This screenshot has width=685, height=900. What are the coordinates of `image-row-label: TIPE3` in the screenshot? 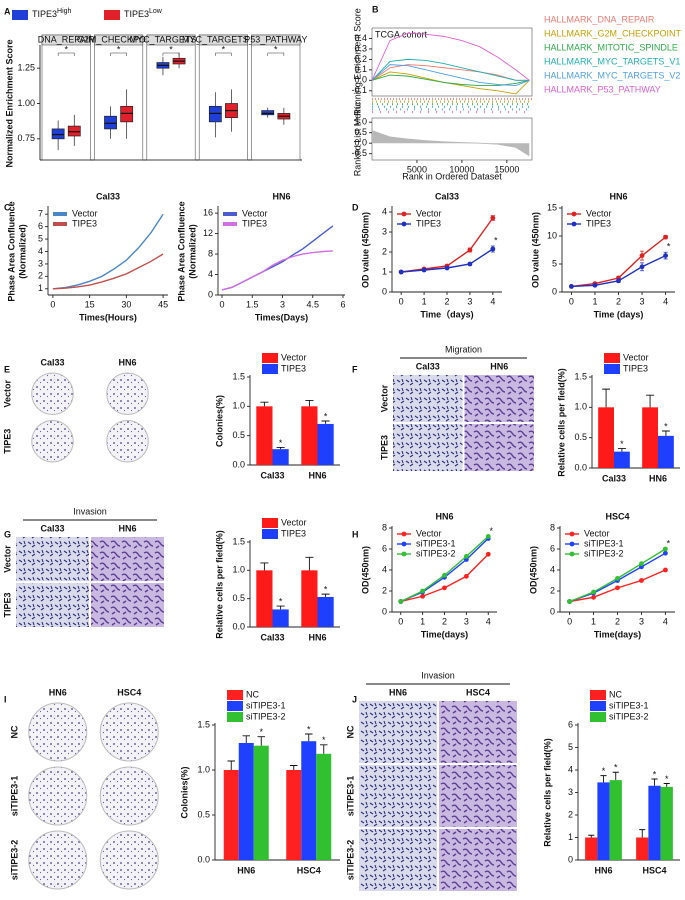 It's located at (7, 604).